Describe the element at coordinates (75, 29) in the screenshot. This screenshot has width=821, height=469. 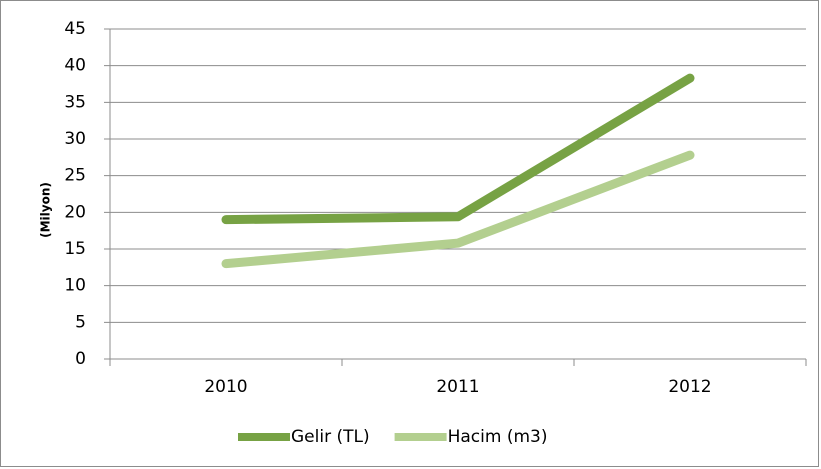
I see `y-tick-label: 45` at that location.